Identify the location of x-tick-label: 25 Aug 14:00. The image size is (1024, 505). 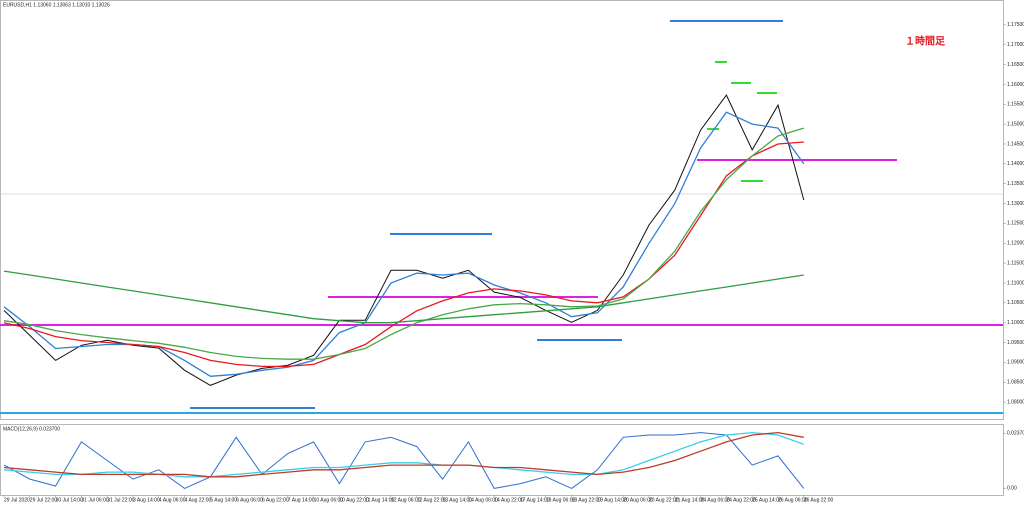
(767, 500).